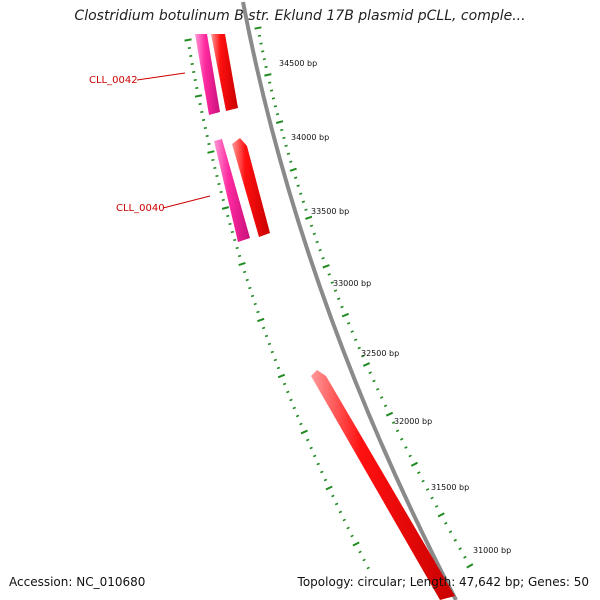  I want to click on tick-label-34000: 34000 bp, so click(310, 137).